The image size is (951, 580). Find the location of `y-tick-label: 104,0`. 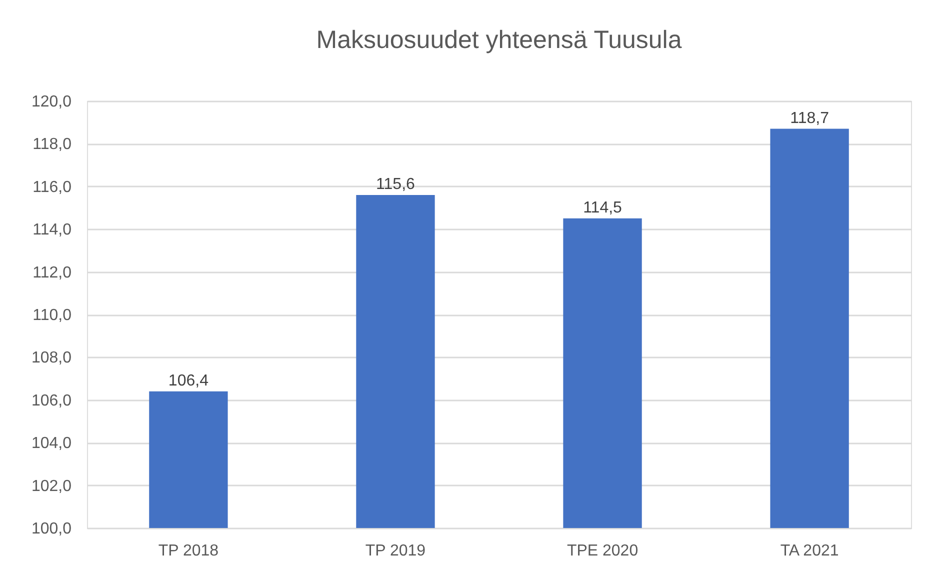

y-tick-label: 104,0 is located at coordinates (51, 443).